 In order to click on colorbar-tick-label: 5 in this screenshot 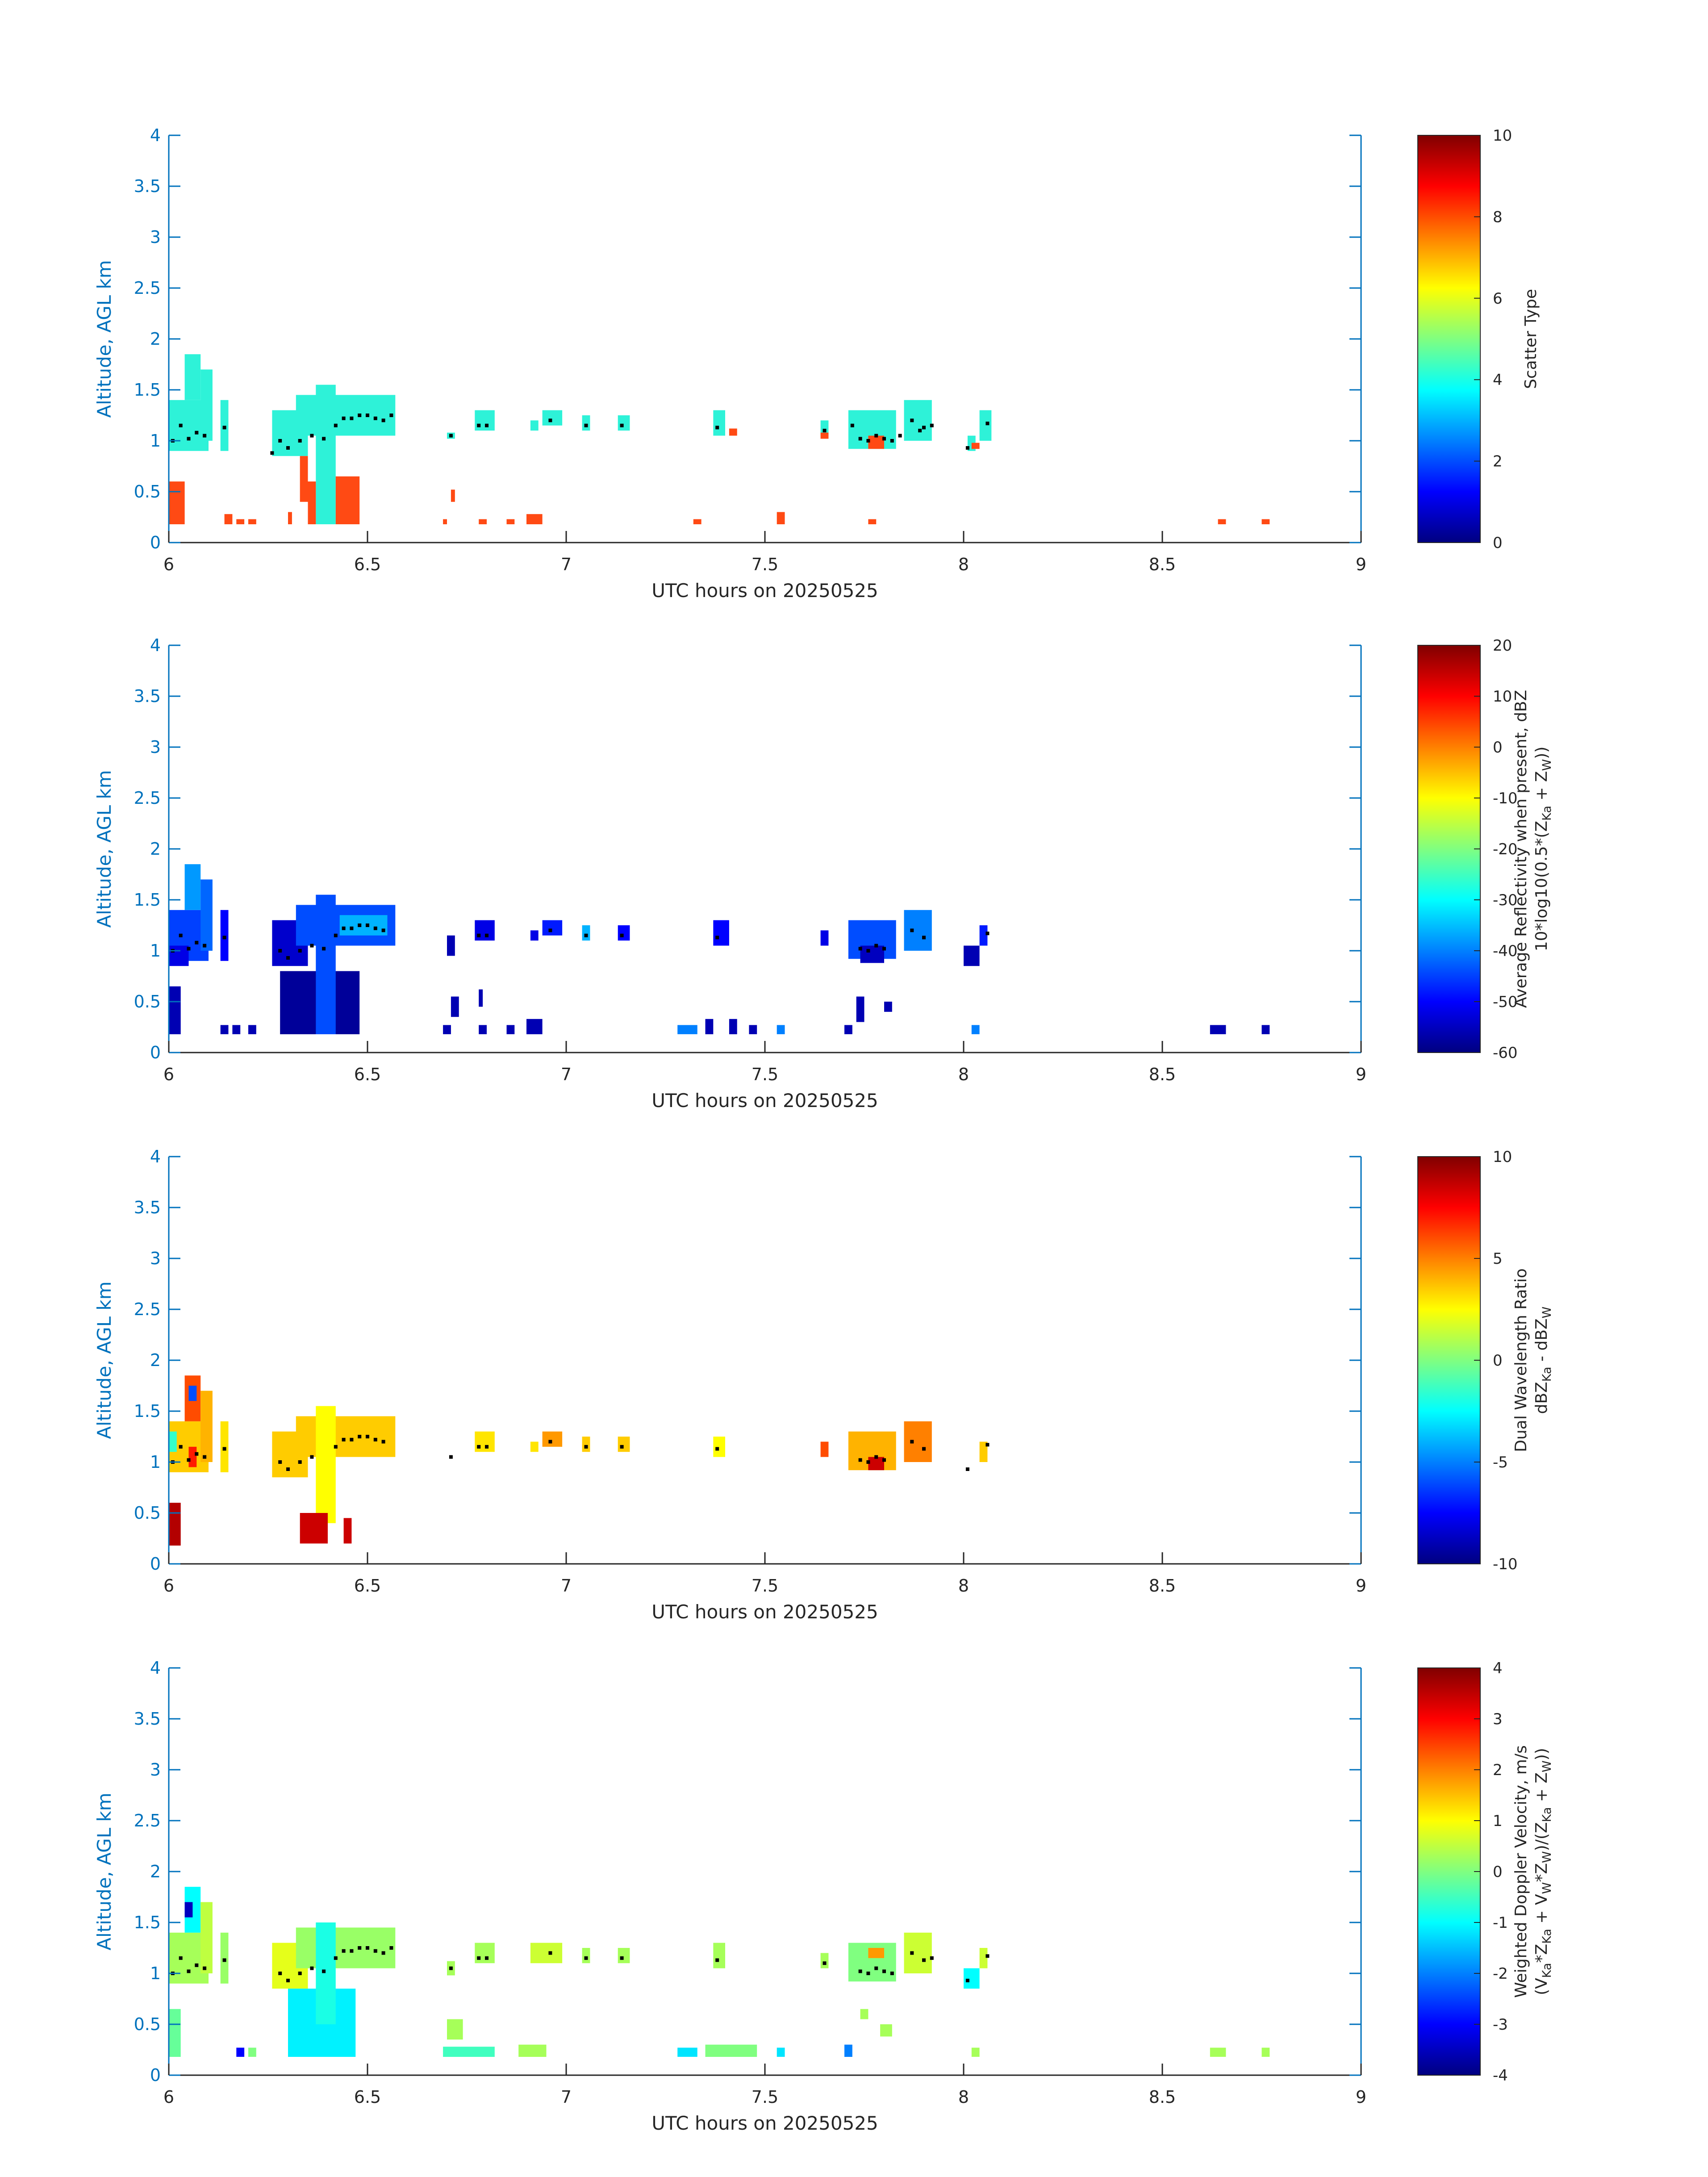, I will do `click(1498, 1259)`.